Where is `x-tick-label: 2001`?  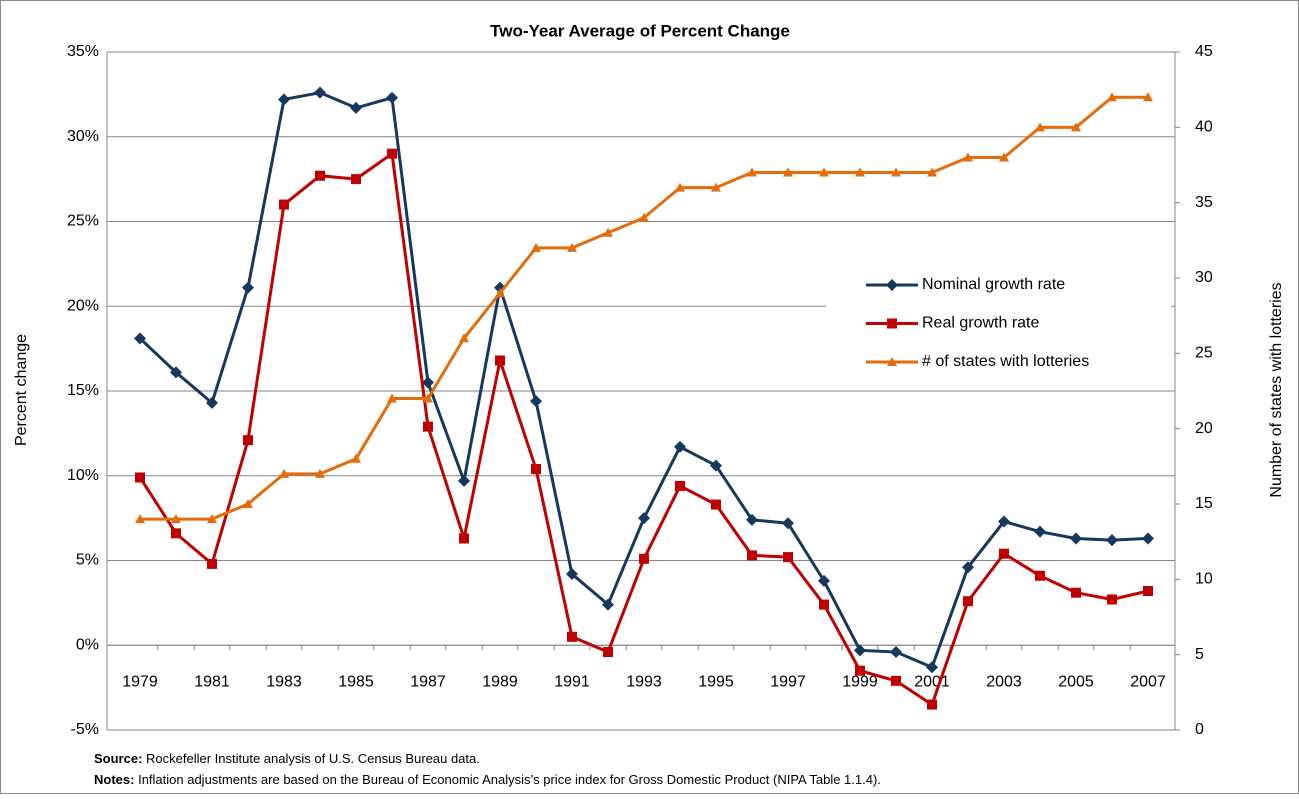 x-tick-label: 2001 is located at coordinates (932, 681).